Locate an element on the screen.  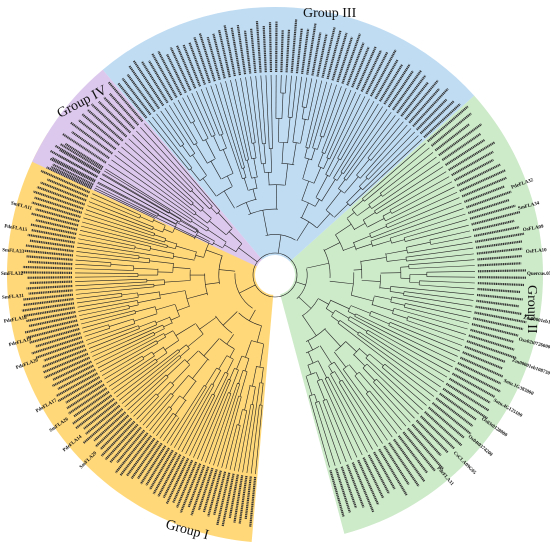
leaf-label: SmFLA34 is located at coordinates (529, 206).